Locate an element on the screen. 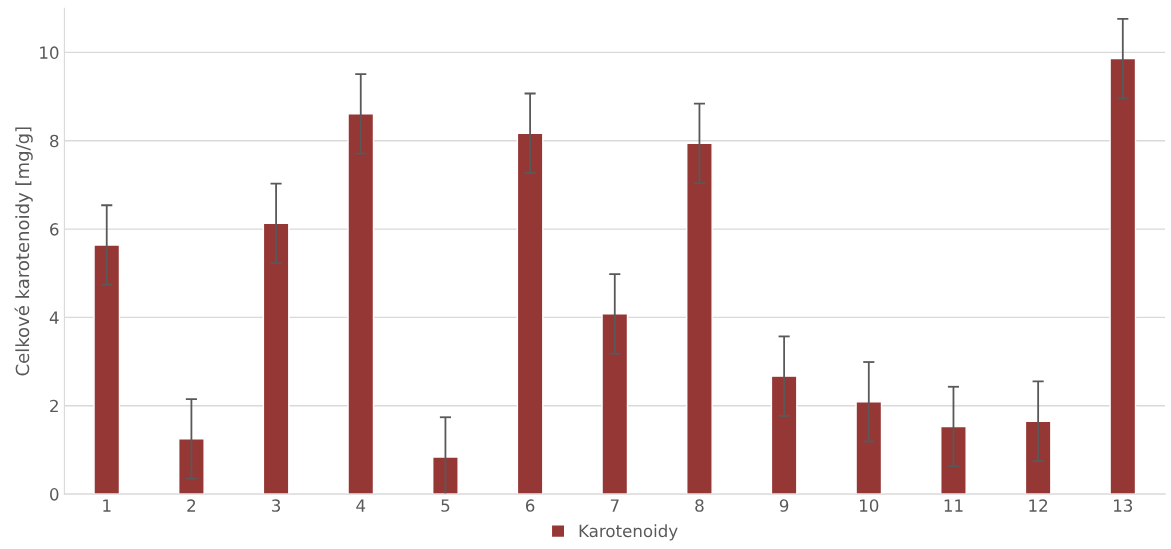 Image resolution: width=1171 pixels, height=549 pixels. x-tick-label: 4 is located at coordinates (361, 505).